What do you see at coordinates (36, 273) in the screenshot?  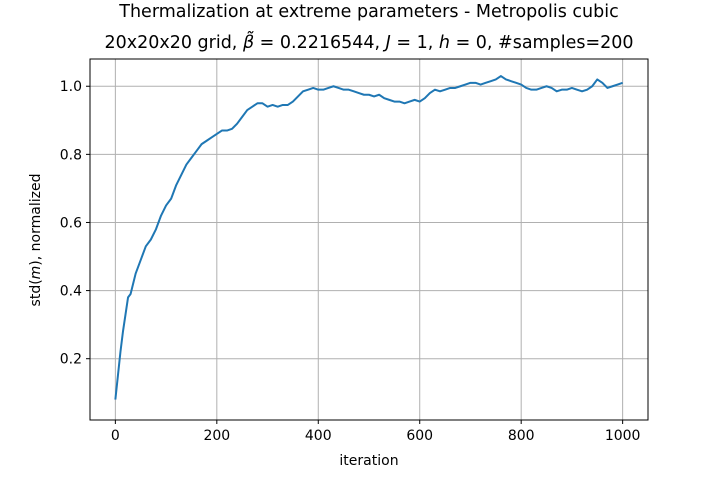 I see `y-label-var: m` at bounding box center [36, 273].